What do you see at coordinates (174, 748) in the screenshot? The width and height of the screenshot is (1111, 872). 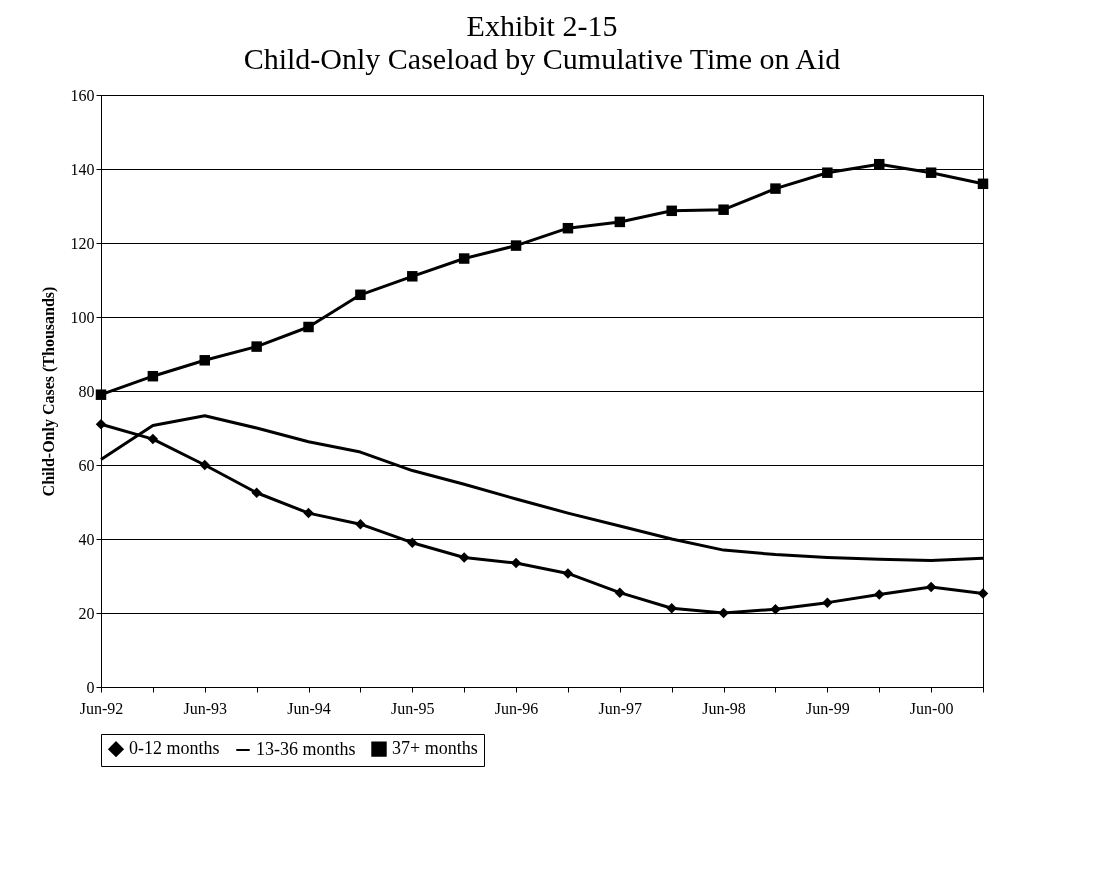 I see `legend-label: 0-12 months` at bounding box center [174, 748].